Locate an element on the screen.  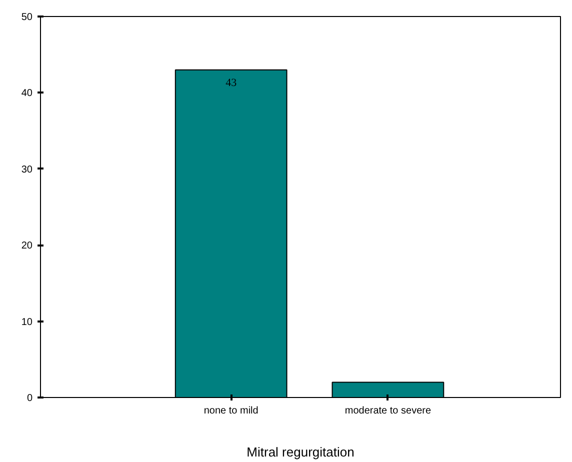
x-tick-label: none to mild is located at coordinates (231, 411).